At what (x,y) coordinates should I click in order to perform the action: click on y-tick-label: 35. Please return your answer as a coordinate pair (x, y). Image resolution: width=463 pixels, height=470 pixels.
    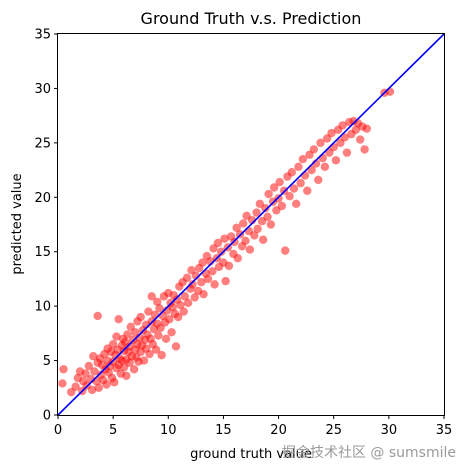
    Looking at the image, I should click on (42, 35).